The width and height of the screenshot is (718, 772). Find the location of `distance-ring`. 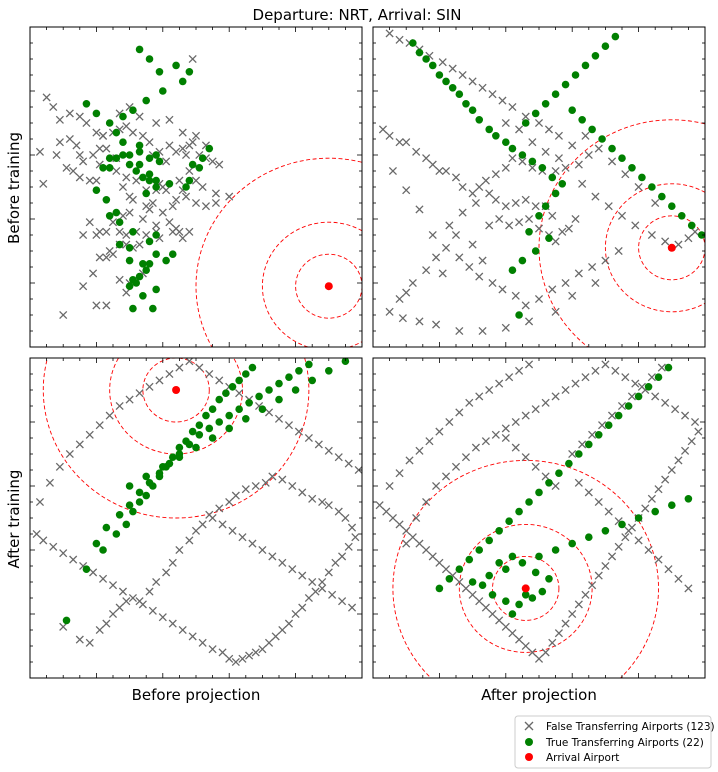

distance-ring is located at coordinates (311, 284).